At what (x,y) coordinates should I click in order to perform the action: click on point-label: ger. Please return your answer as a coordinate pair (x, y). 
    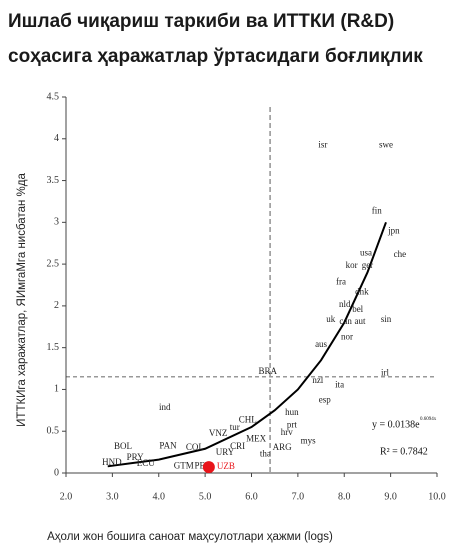
    Looking at the image, I should click on (368, 265).